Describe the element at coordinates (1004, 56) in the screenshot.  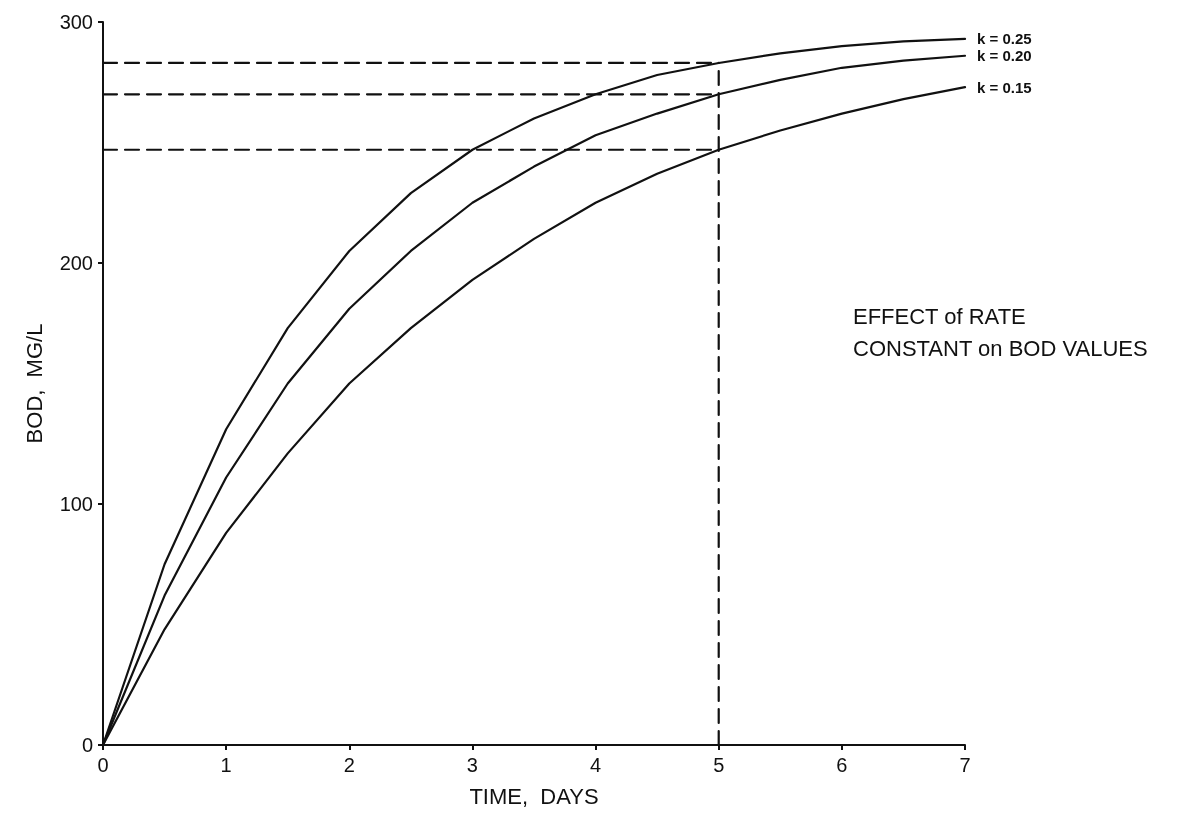
I see `series-label: k = 0.20` at that location.